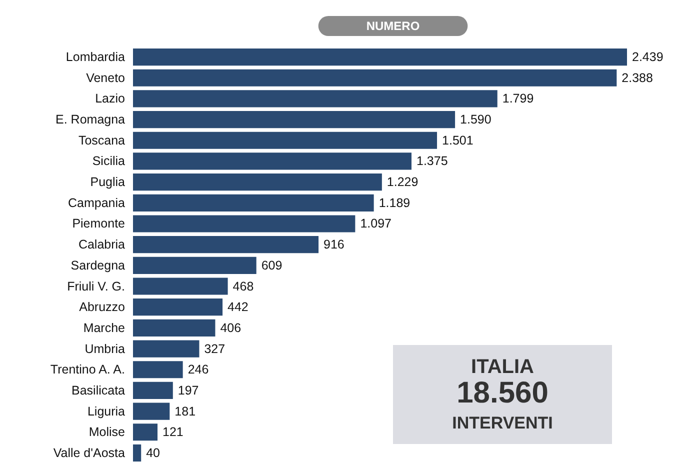 The width and height of the screenshot is (677, 468). Describe the element at coordinates (97, 203) in the screenshot. I see `y-tick-label: Campania` at that location.